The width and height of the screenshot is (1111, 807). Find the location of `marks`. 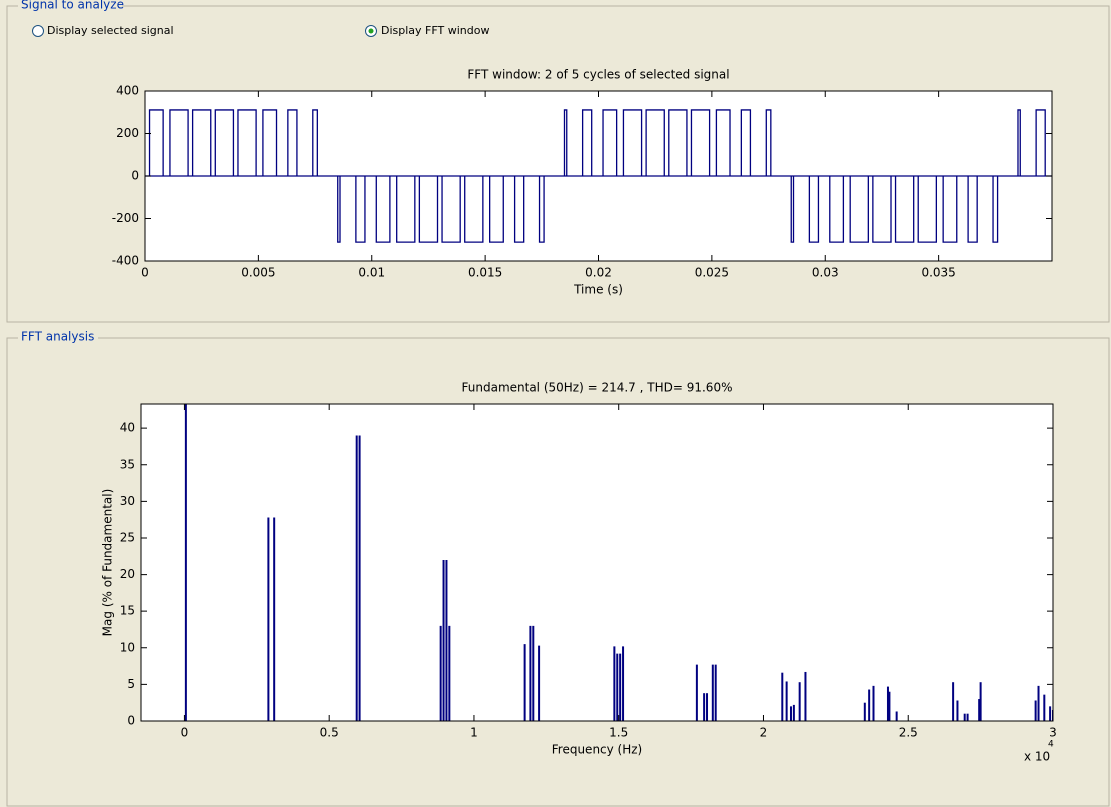

marks is located at coordinates (598, 176).